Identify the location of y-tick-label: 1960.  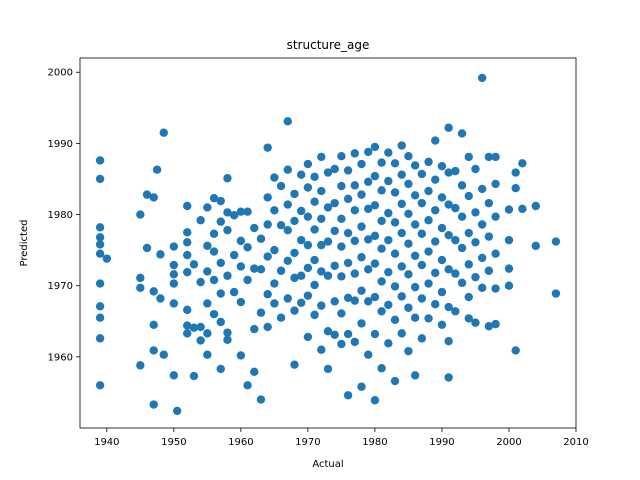
(60, 357).